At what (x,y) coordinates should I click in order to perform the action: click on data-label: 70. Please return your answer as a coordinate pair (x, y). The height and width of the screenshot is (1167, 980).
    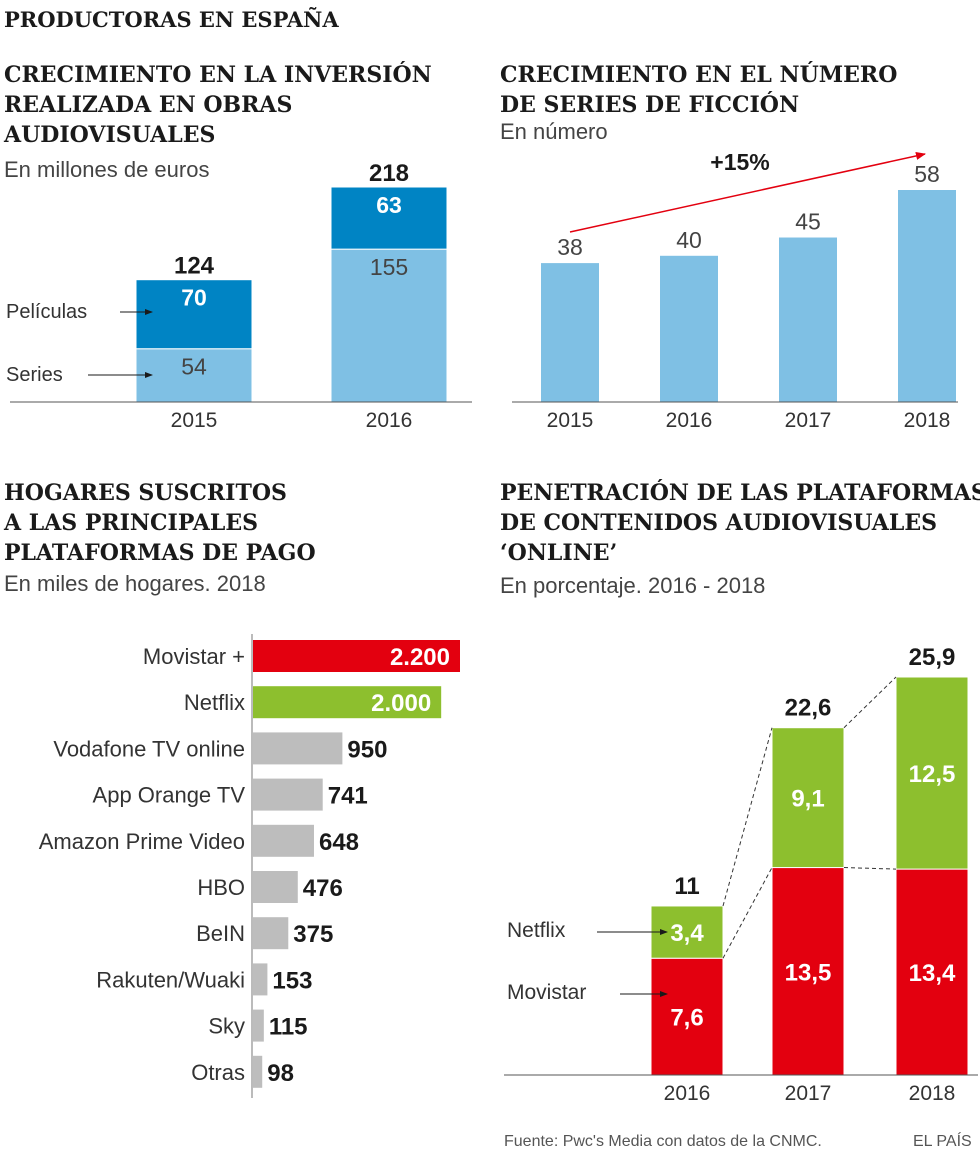
    Looking at the image, I should click on (194, 298).